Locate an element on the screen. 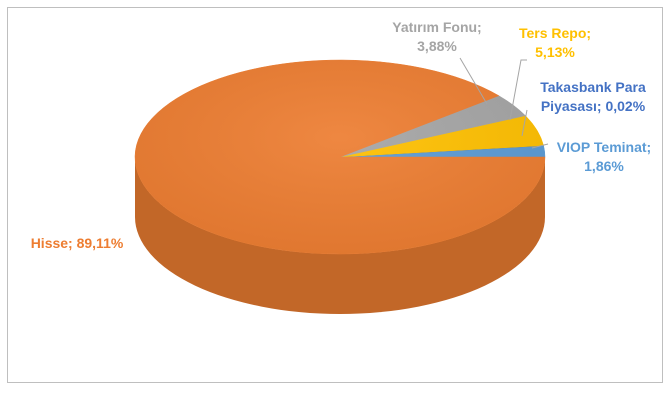 The height and width of the screenshot is (394, 672). leader-viop is located at coordinates (540, 146).